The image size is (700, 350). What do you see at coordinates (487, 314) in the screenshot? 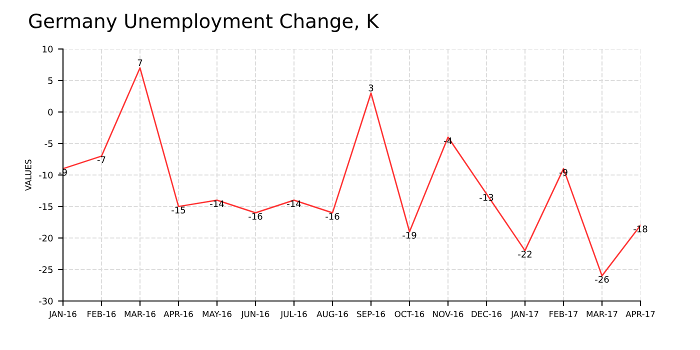
I see `x-tick-label: DEC-16` at bounding box center [487, 314].